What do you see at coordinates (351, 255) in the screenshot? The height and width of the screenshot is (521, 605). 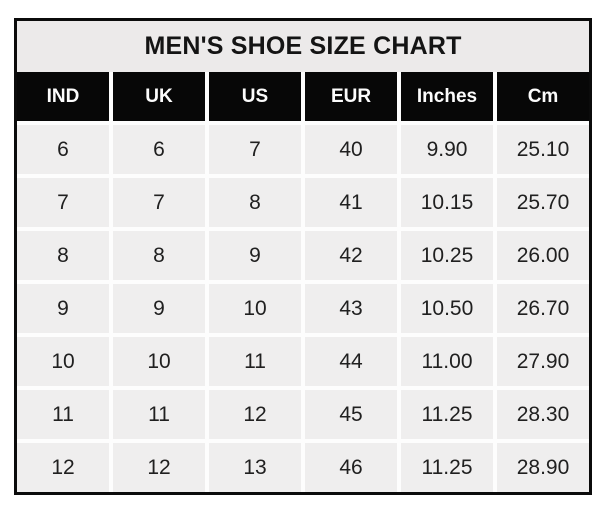 I see `cell-r3-eur: 42` at bounding box center [351, 255].